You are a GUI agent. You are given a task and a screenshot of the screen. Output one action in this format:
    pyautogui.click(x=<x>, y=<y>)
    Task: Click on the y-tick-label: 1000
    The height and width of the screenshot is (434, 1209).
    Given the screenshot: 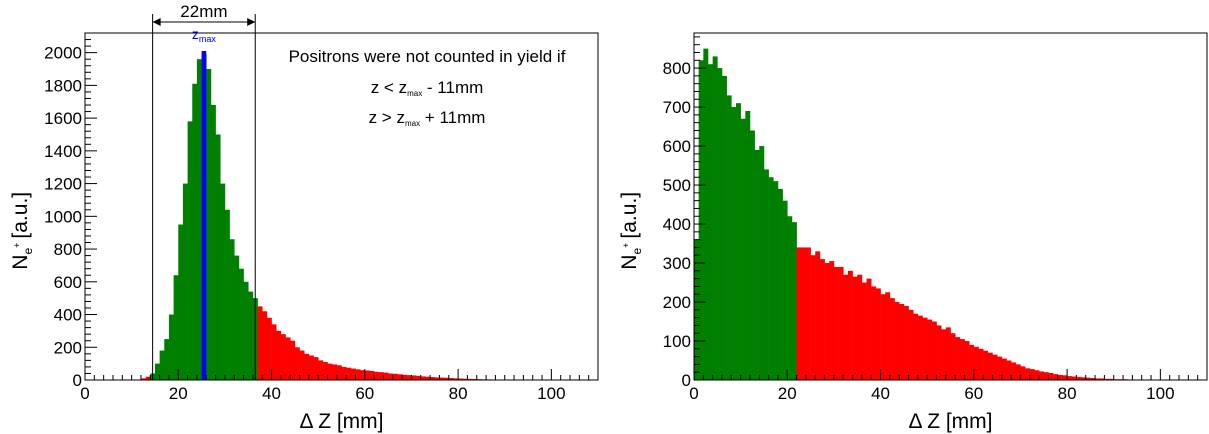 What is the action you would take?
    pyautogui.click(x=63, y=216)
    